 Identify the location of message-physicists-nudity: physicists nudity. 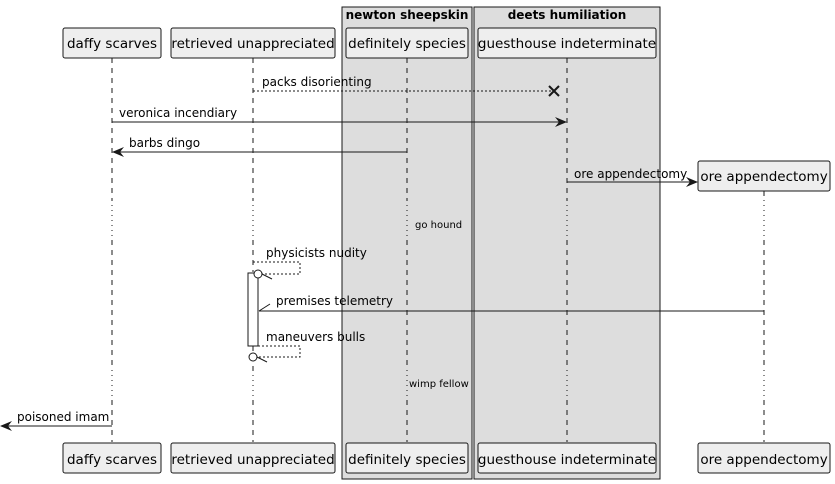
(310, 263).